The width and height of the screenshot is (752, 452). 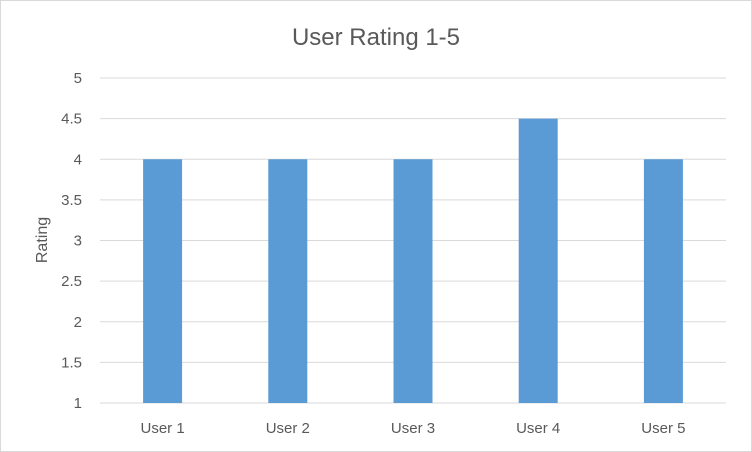 I want to click on y-axis-title: Rating, so click(x=42, y=240).